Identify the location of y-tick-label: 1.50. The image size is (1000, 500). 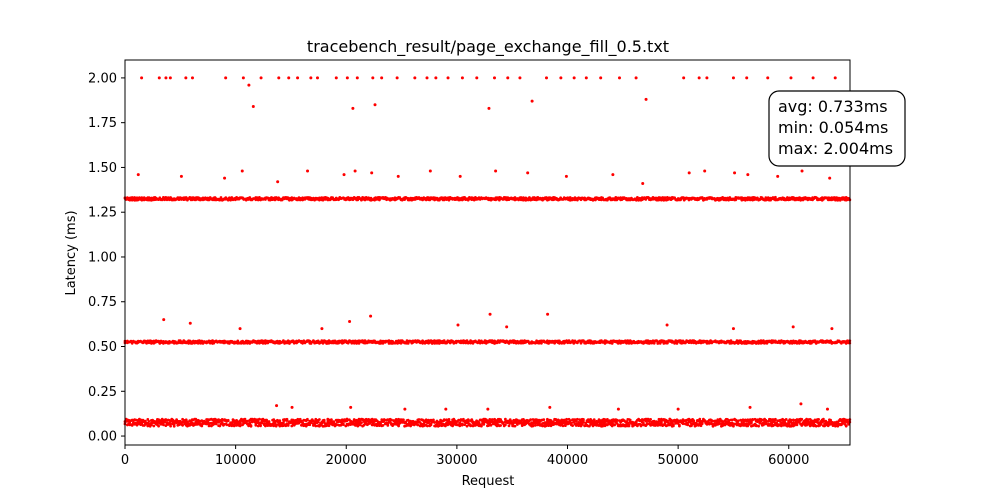
(102, 168).